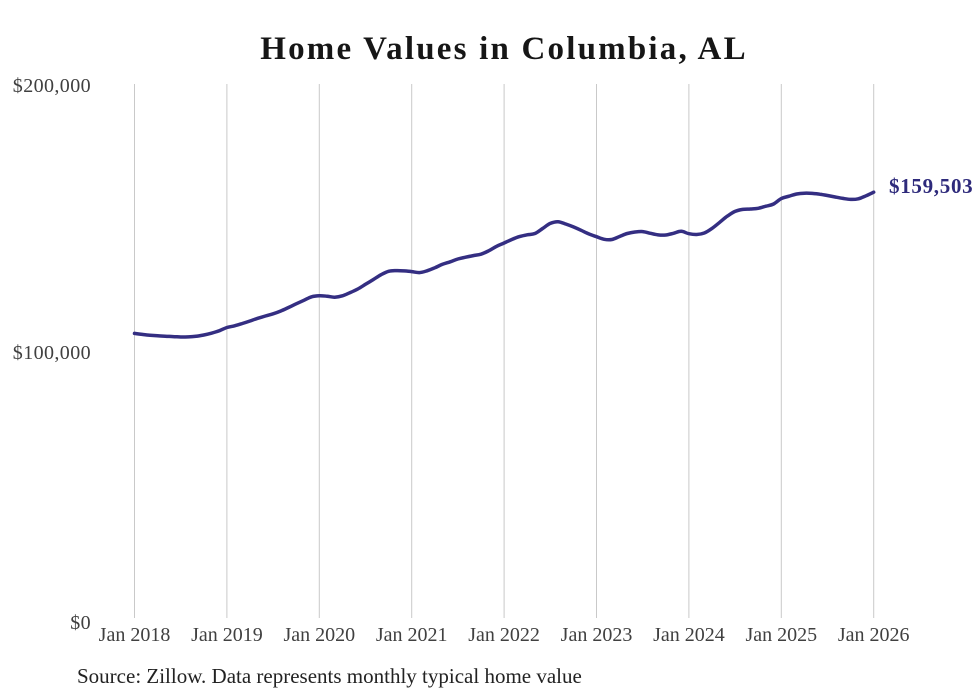 Image resolution: width=980 pixels, height=699 pixels. What do you see at coordinates (597, 635) in the screenshot?
I see `svg-text: Jan 2023` at bounding box center [597, 635].